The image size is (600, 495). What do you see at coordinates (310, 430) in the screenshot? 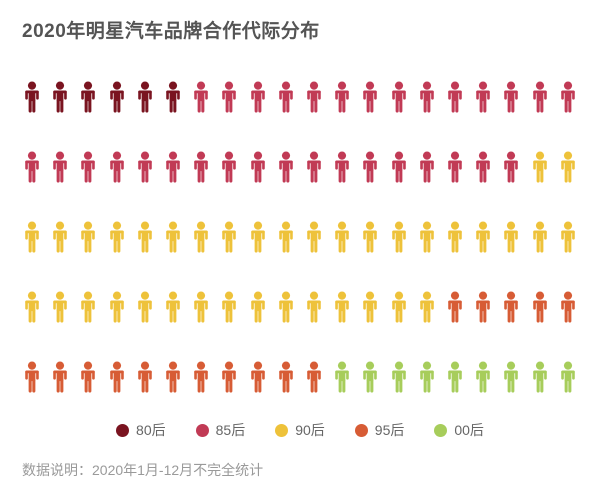
I see `legend-label: 90后` at bounding box center [310, 430].